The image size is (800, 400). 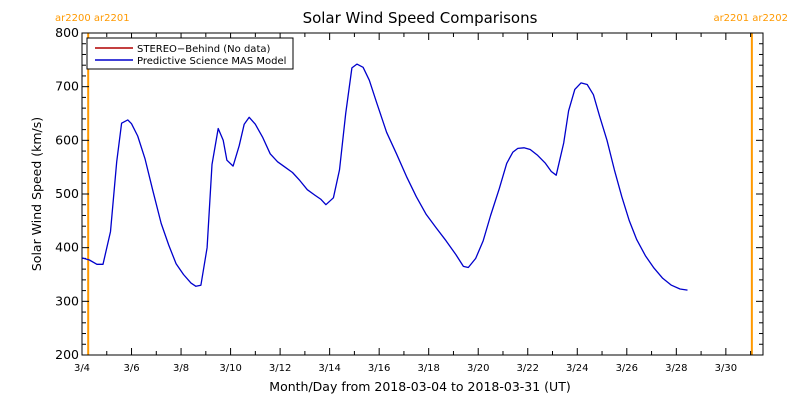 I want to click on x-tick-label-24: 3/24, so click(x=577, y=368).